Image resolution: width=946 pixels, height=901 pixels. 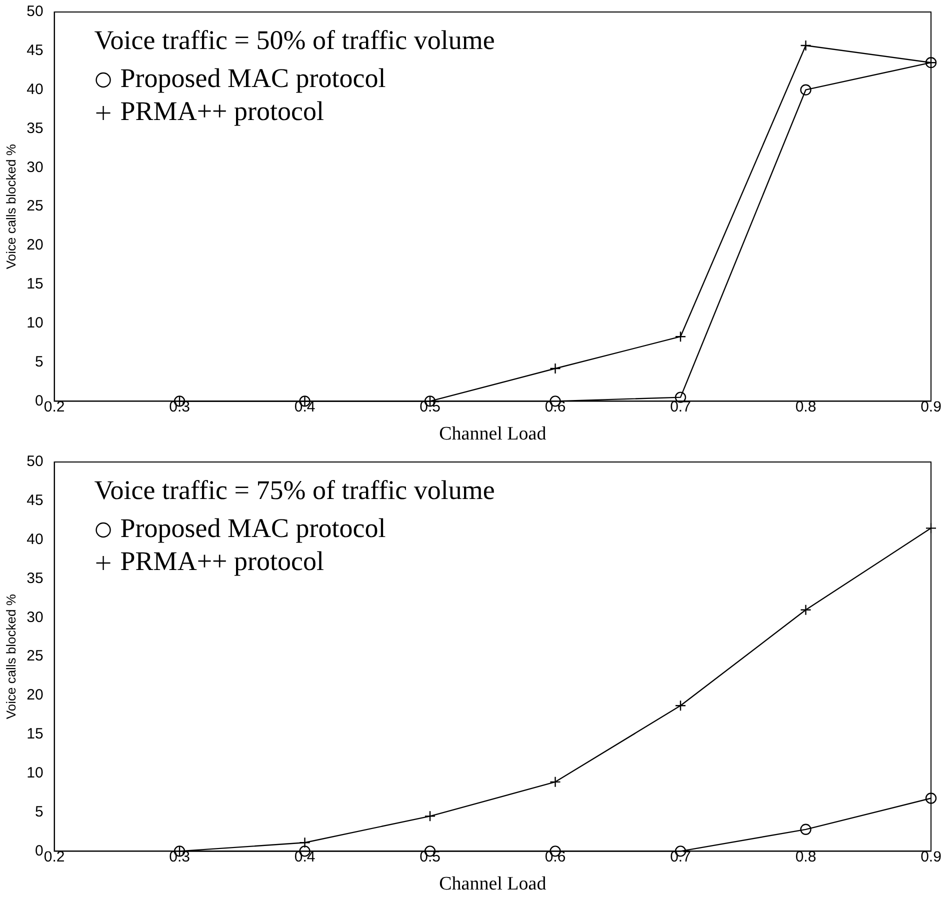 I want to click on legend-title: Voice traffic = 50% of traffic volume, so click(x=294, y=40).